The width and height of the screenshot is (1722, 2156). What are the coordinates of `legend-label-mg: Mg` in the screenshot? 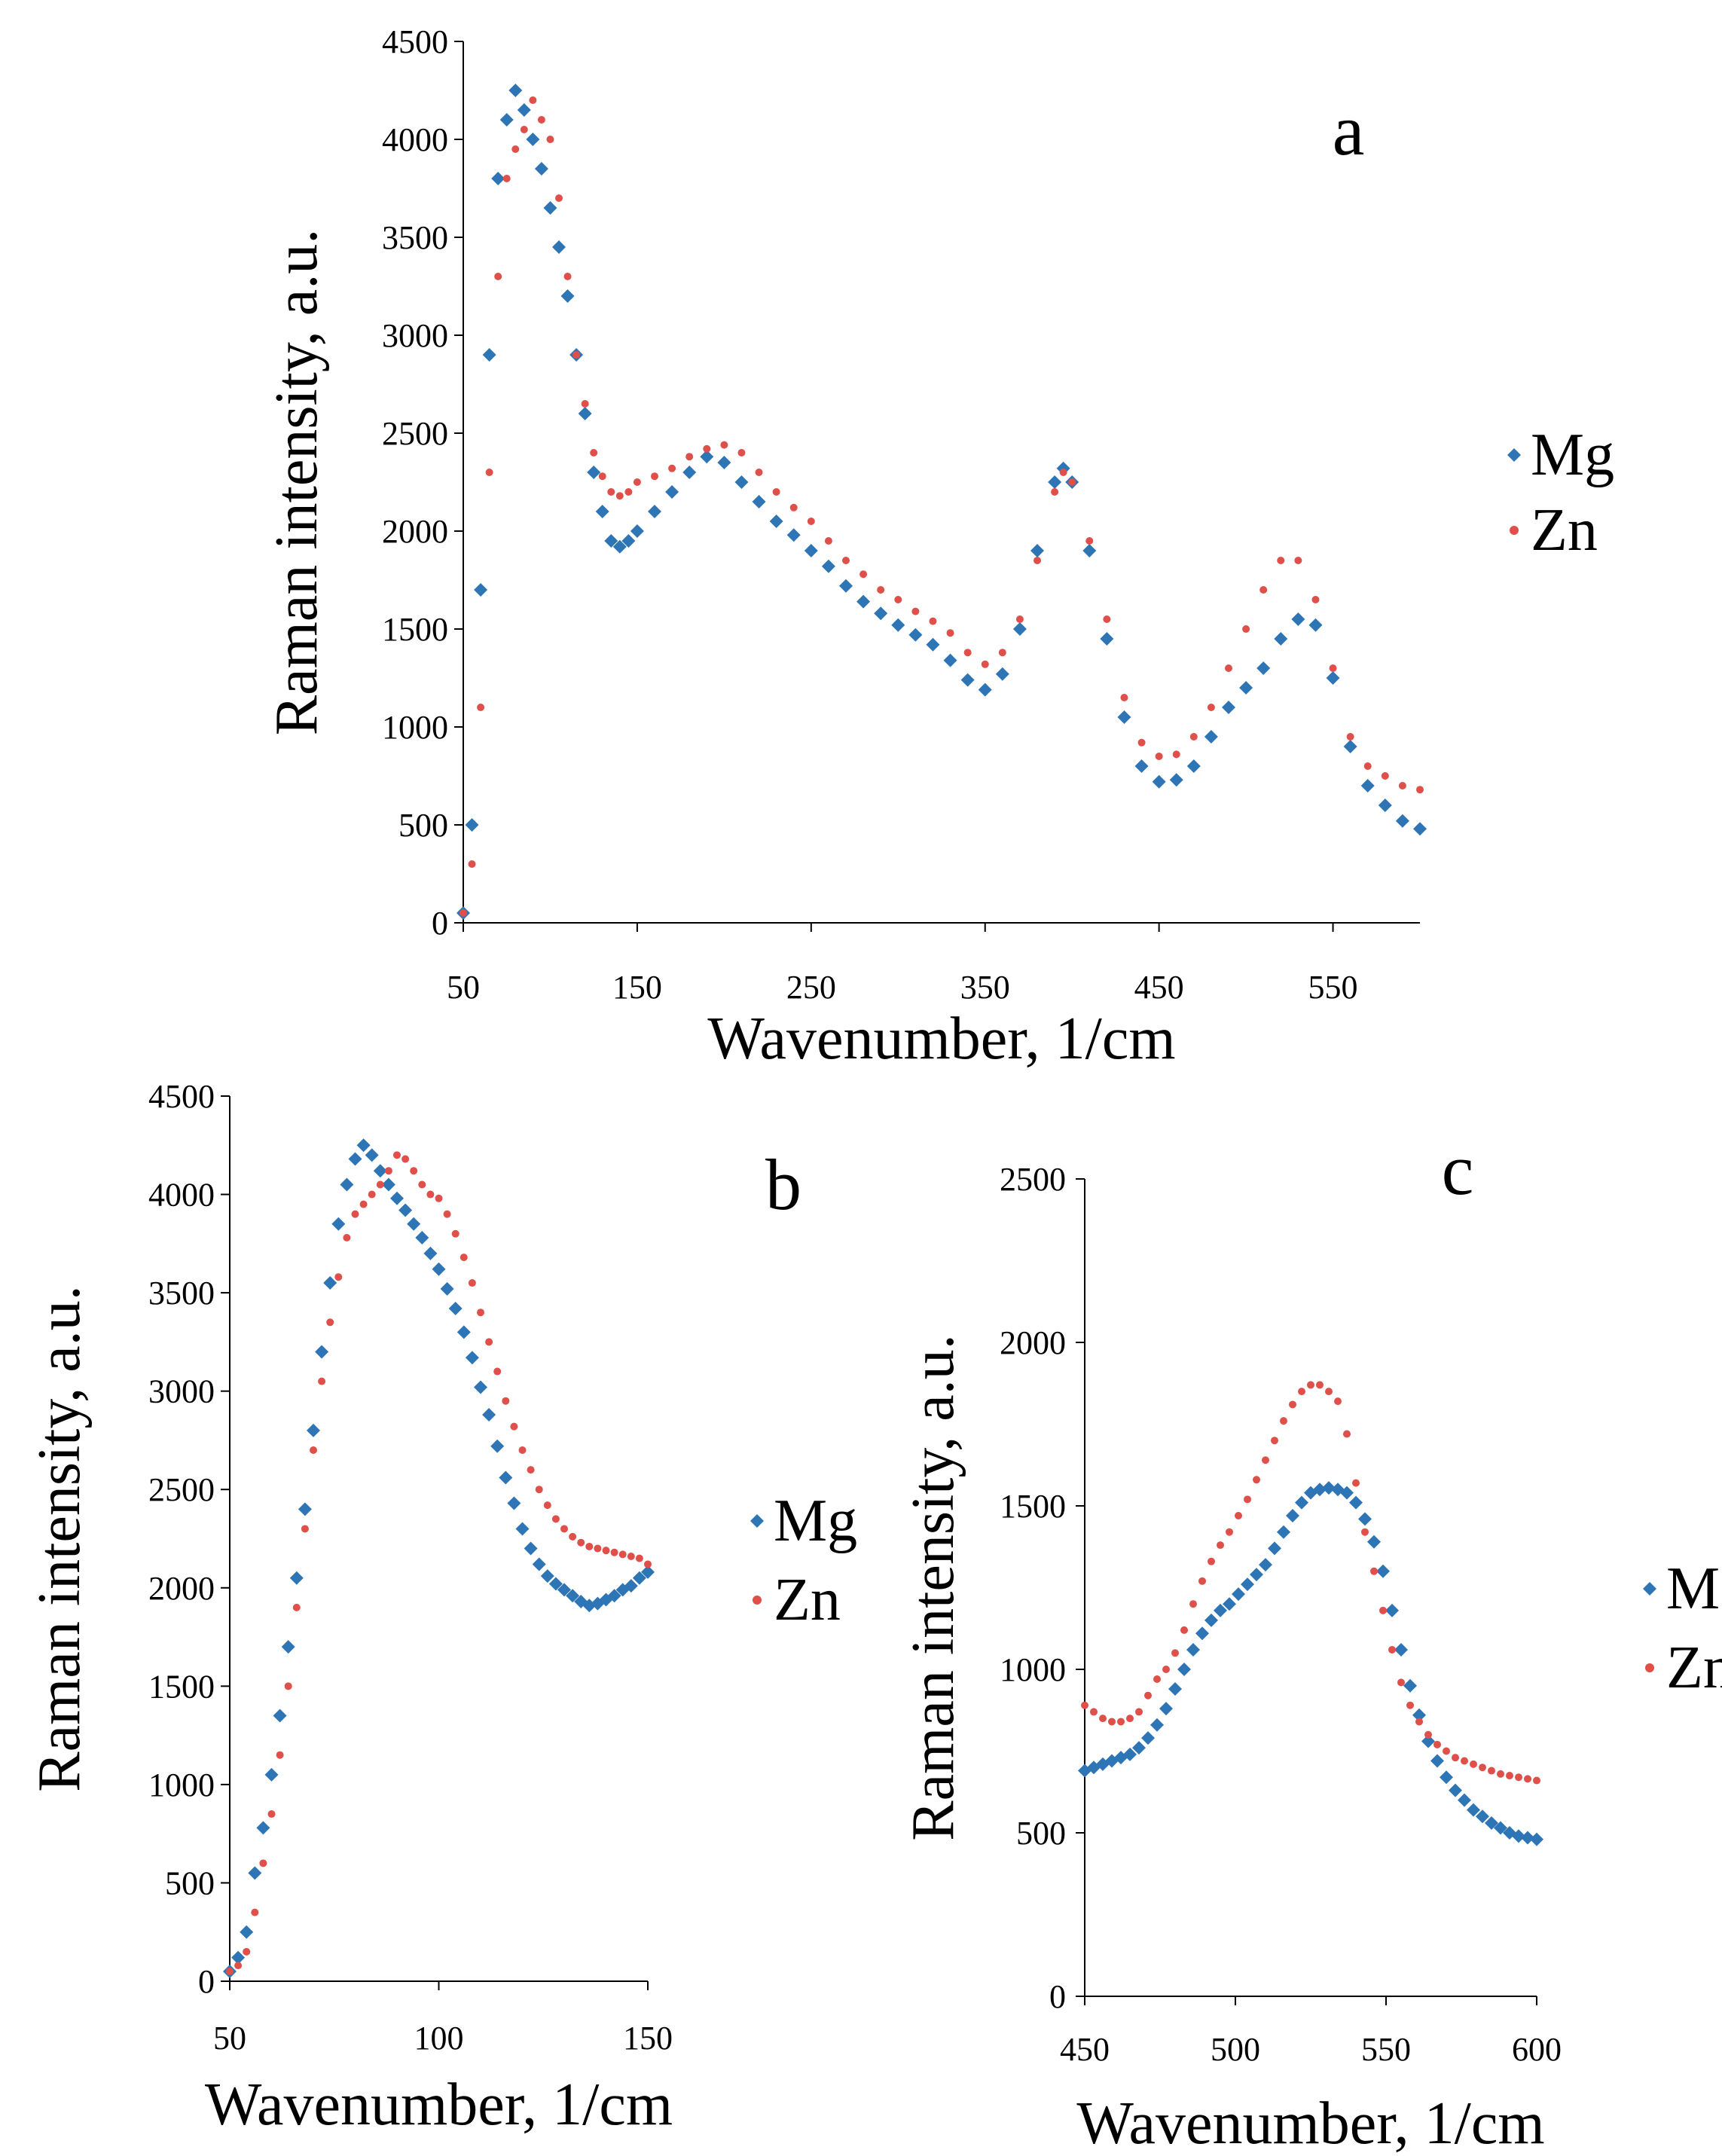 It's located at (1572, 455).